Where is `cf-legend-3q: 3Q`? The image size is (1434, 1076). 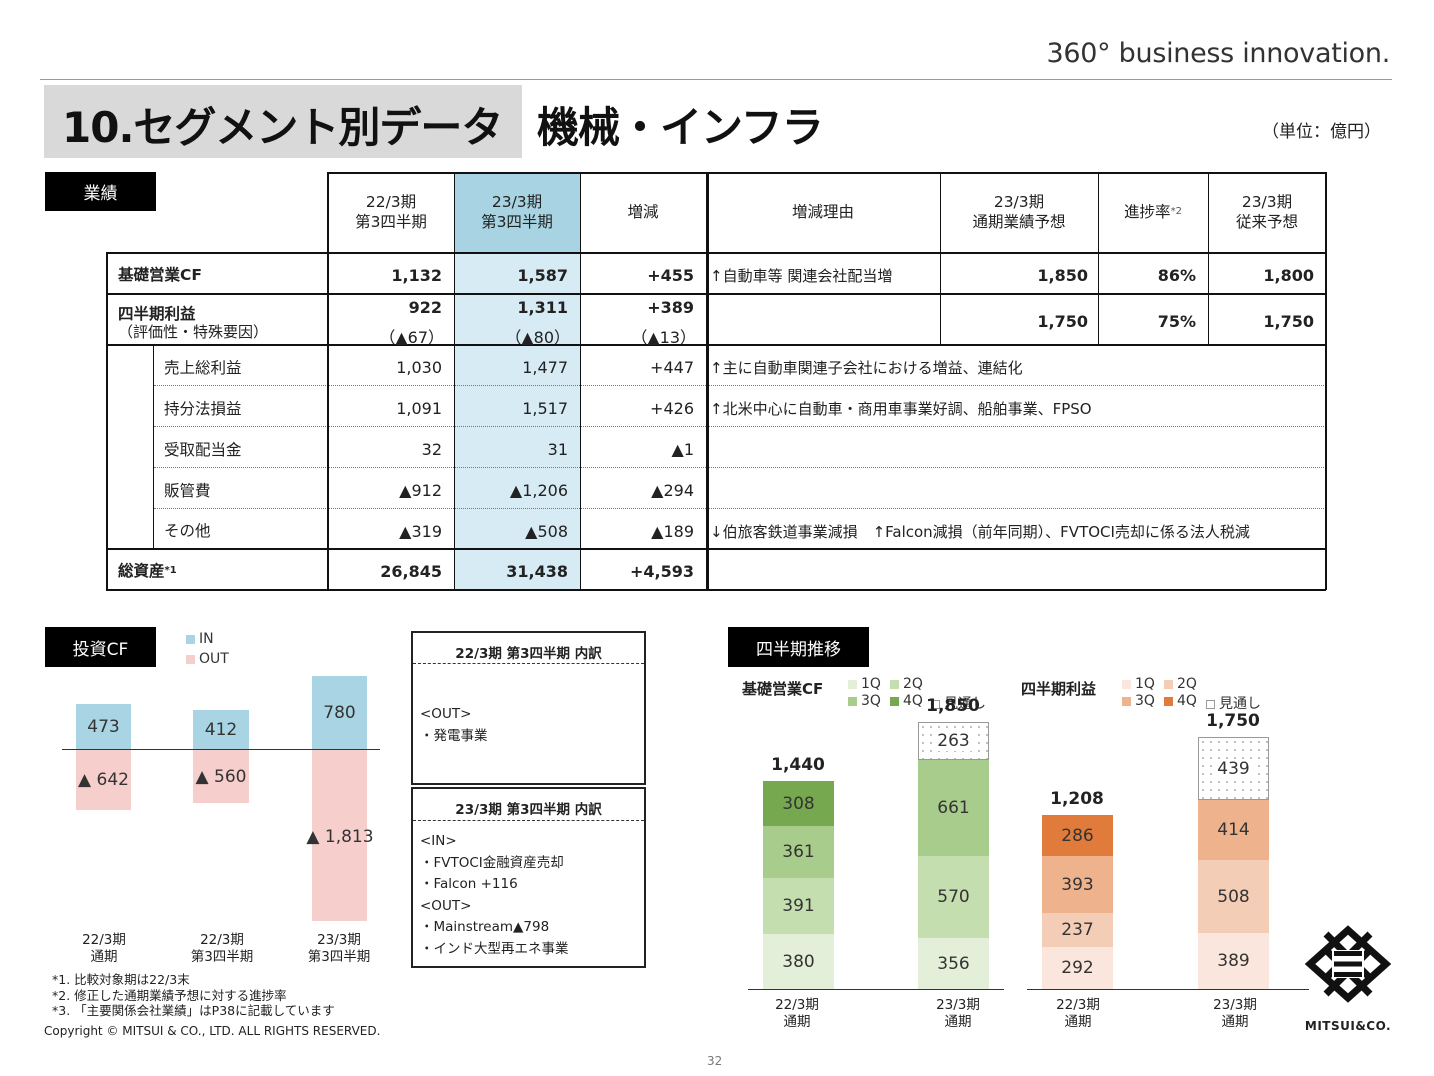 cf-legend-3q: 3Q is located at coordinates (864, 701).